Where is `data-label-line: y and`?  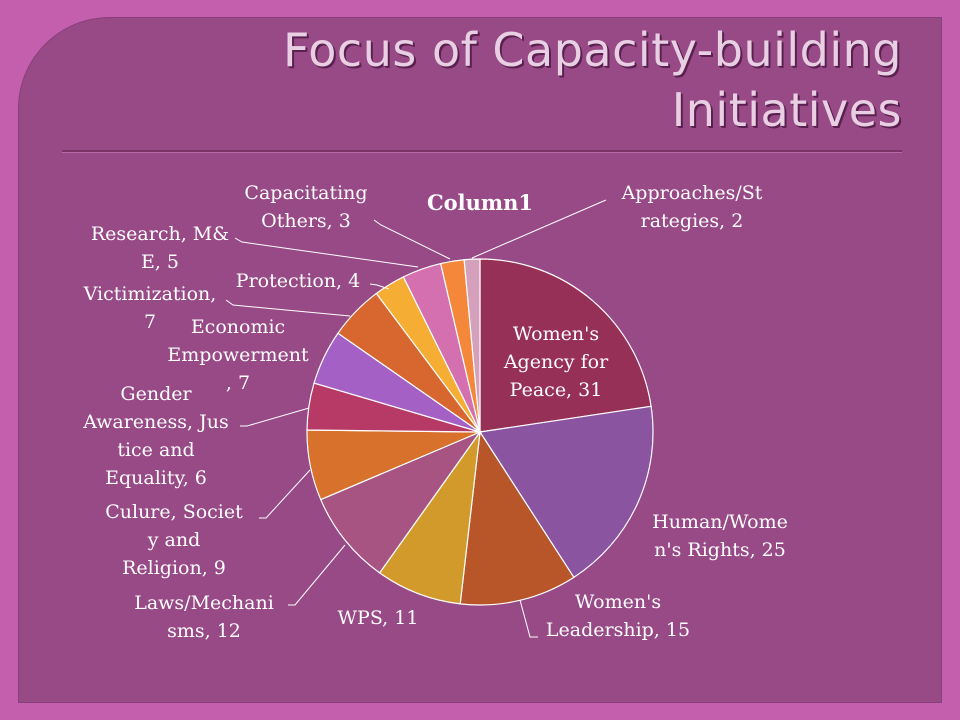 data-label-line: y and is located at coordinates (174, 540).